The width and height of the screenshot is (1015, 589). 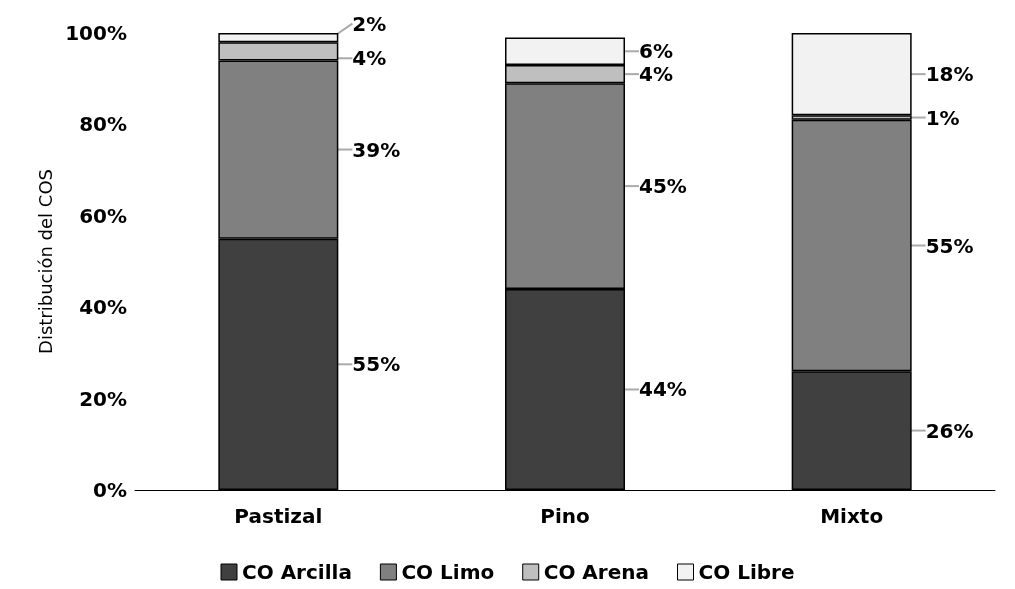 I want to click on legend-label: CO Limo, so click(x=448, y=572).